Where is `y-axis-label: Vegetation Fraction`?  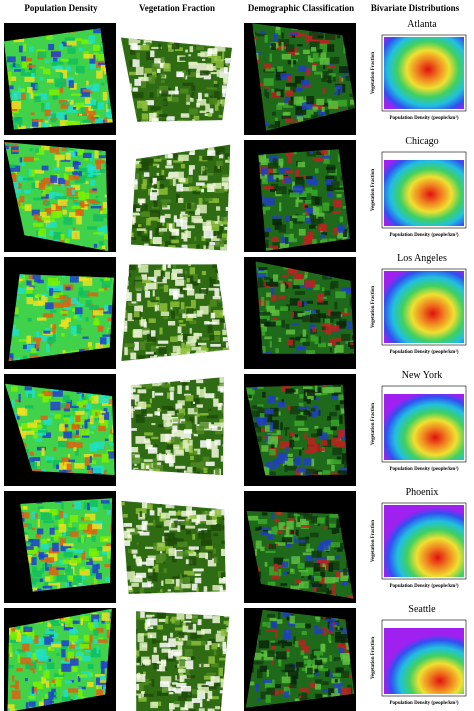
y-axis-label: Vegetation Fraction is located at coordinates (373, 424).